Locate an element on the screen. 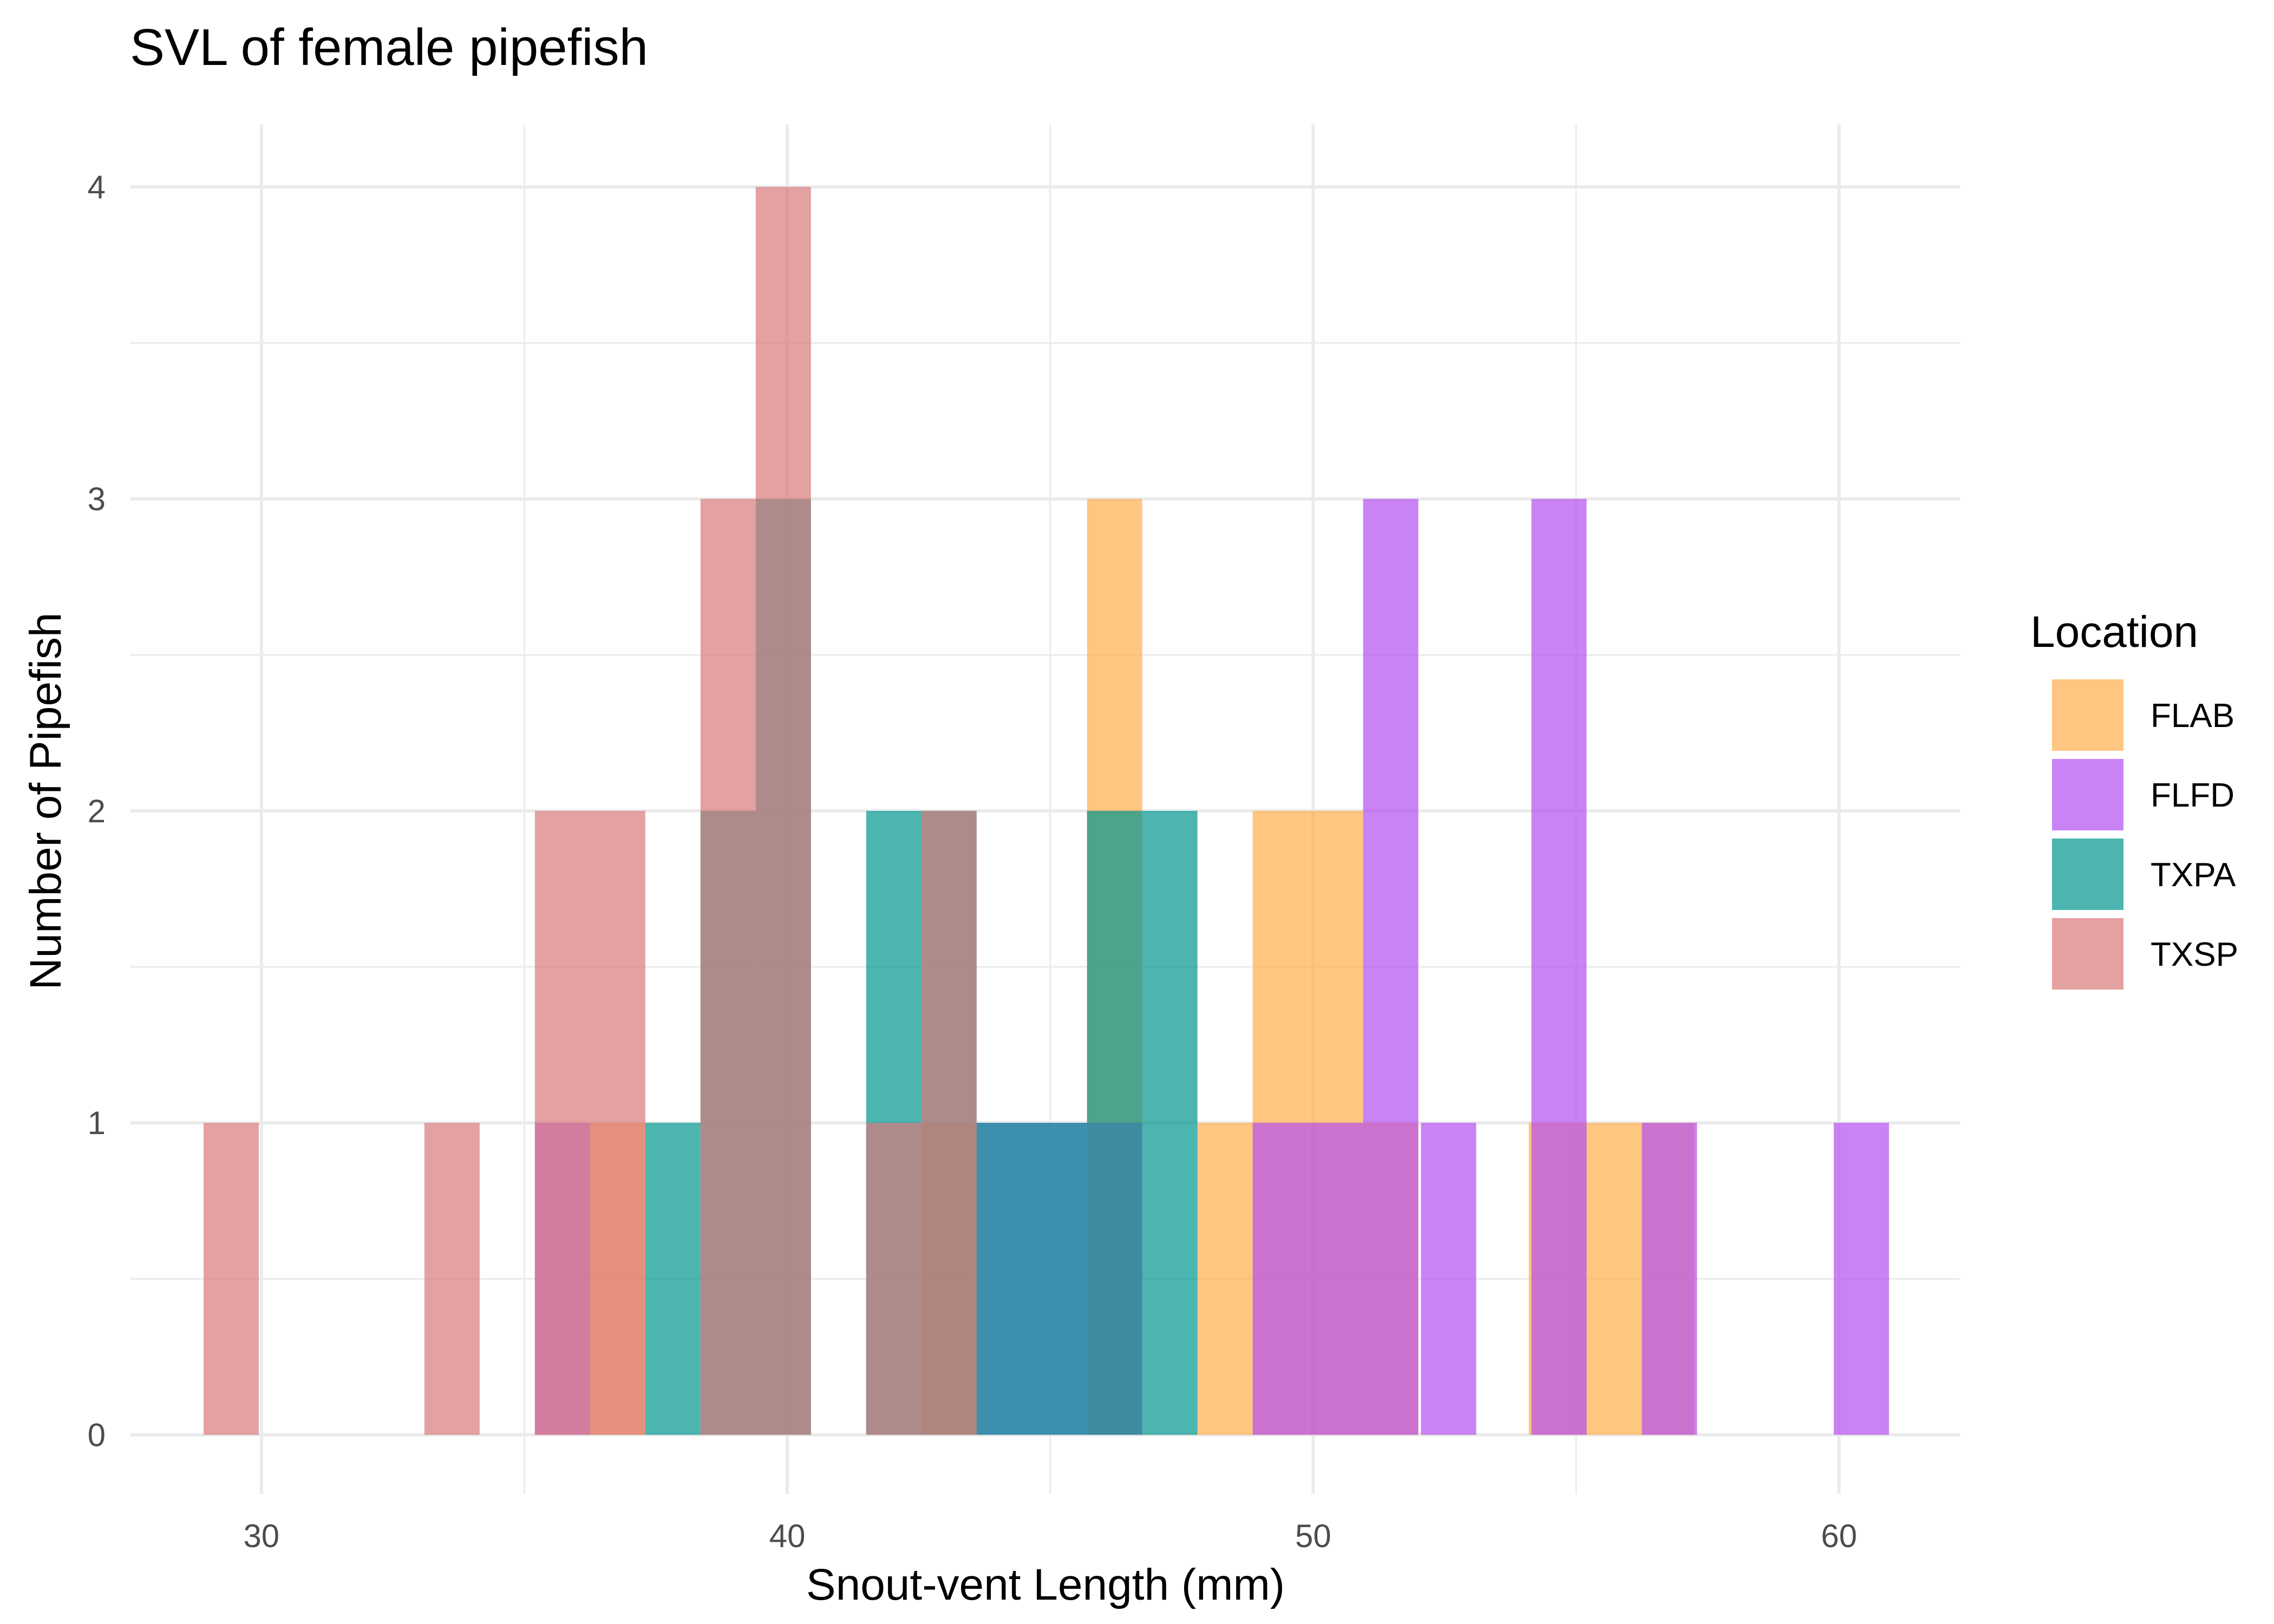 The width and height of the screenshot is (2274, 1624). legend: Location FLAB FLFD TXPA TXSP is located at coordinates (2134, 798).